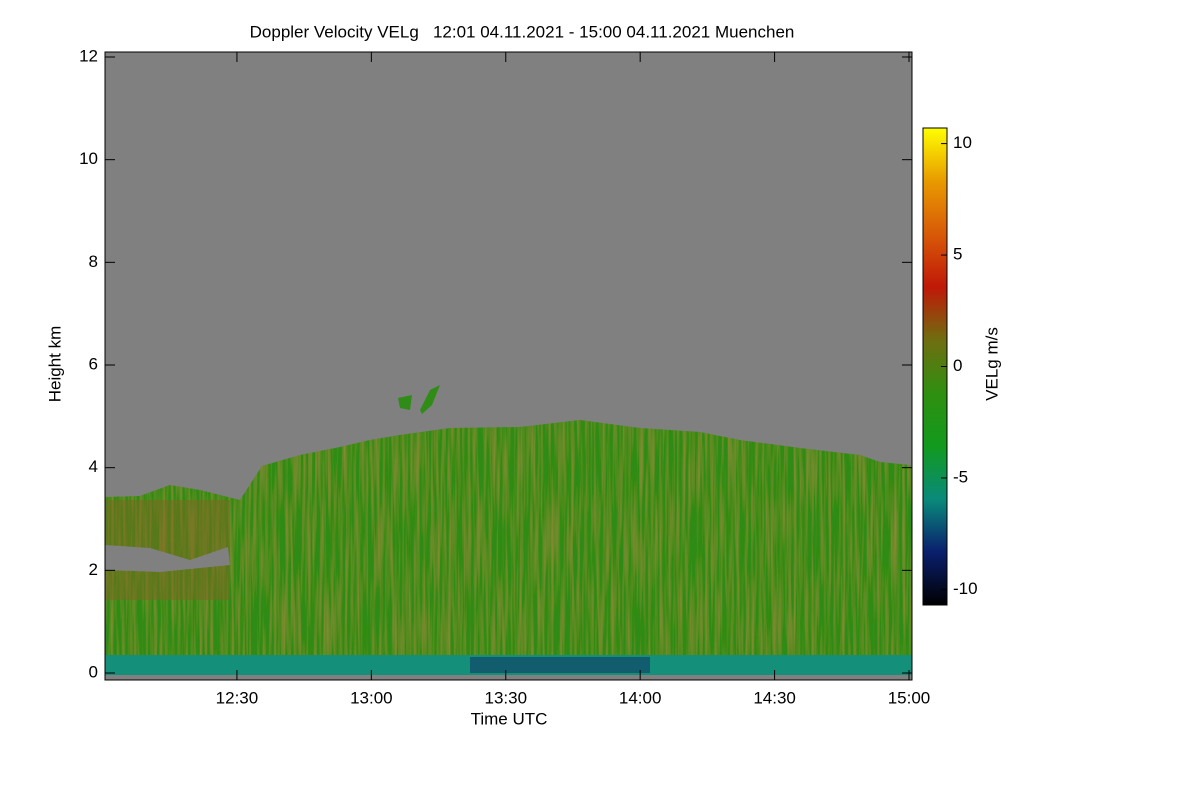  I want to click on y-tick-label: 4, so click(93, 466).